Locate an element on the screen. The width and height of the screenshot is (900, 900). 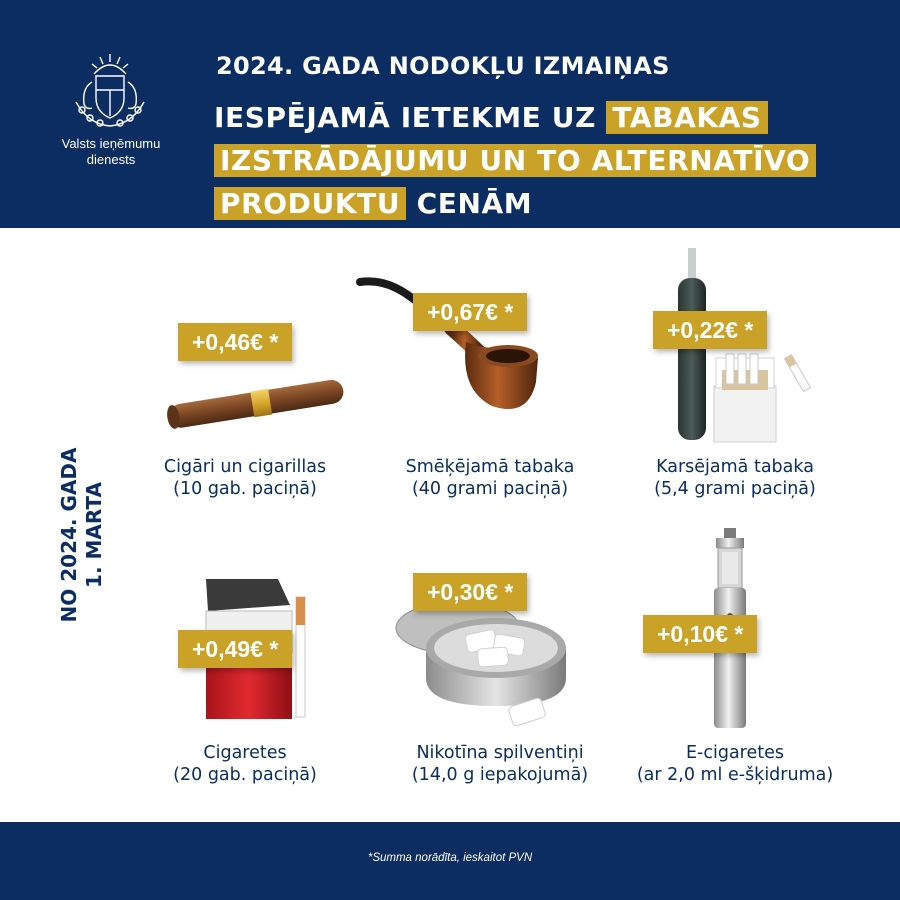
product-label-pipe-tobacco: Smēķējamā tabaka (40 grami paciņā) is located at coordinates (490, 478).